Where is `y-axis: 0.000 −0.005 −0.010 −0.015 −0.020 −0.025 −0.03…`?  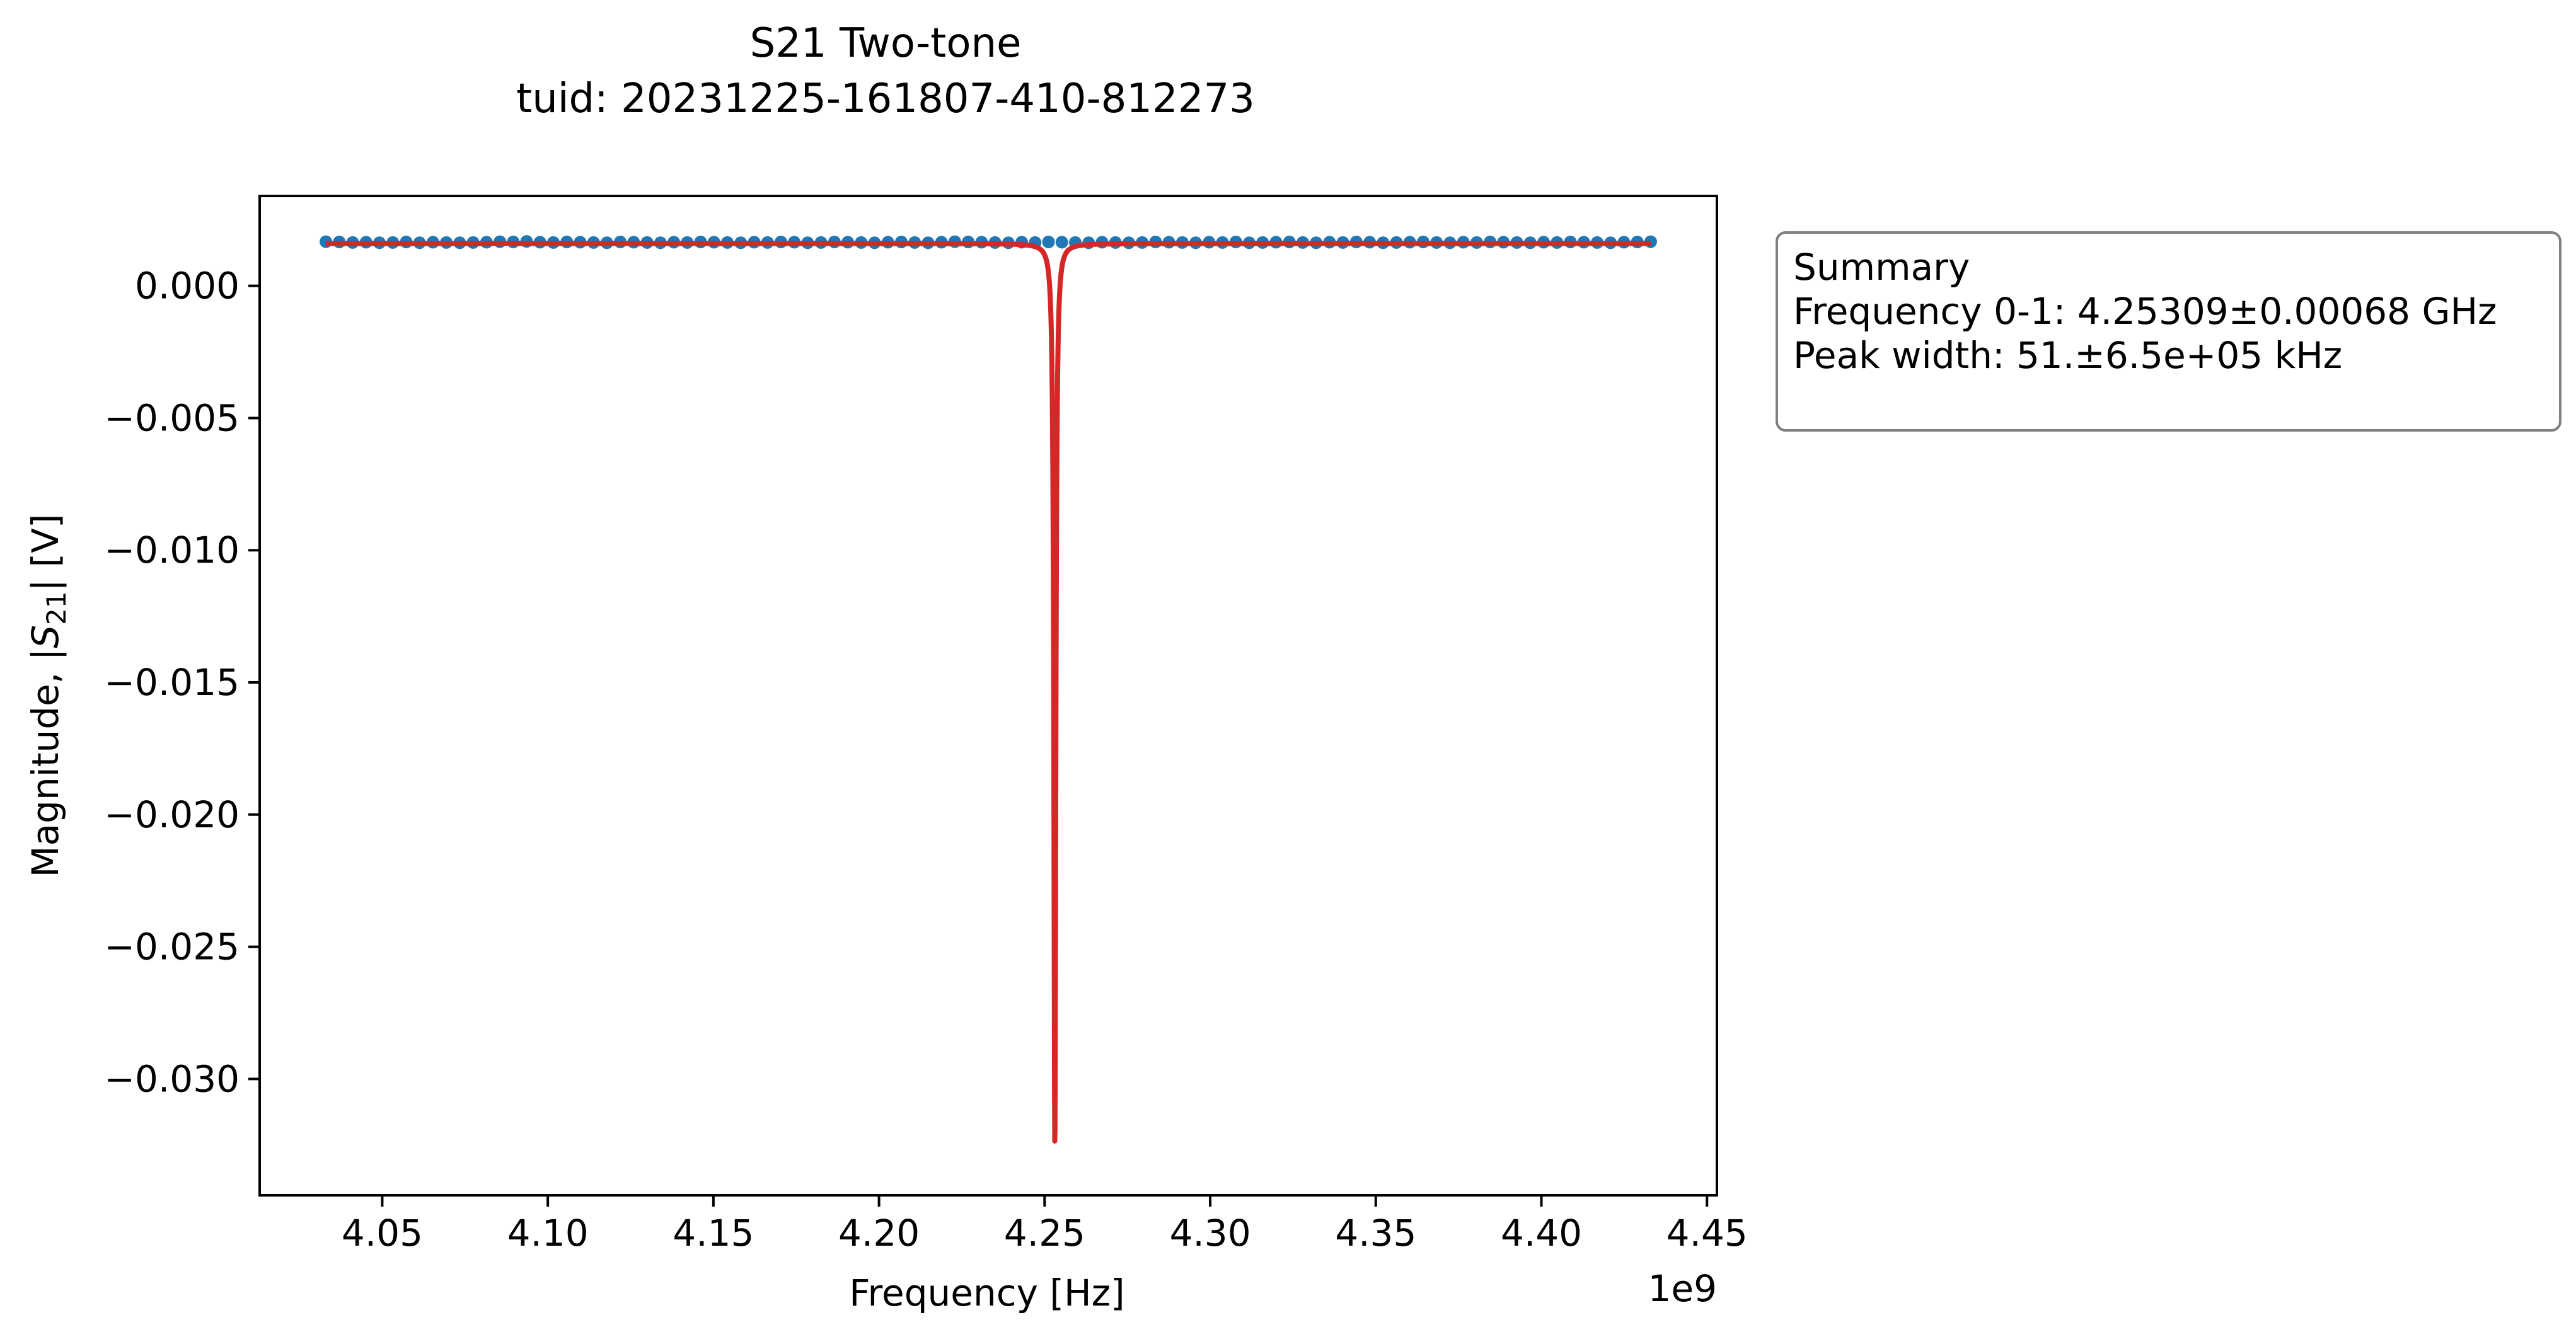
y-axis: 0.000 −0.005 −0.010 −0.015 −0.020 −0.025 −0.03… is located at coordinates (182, 682).